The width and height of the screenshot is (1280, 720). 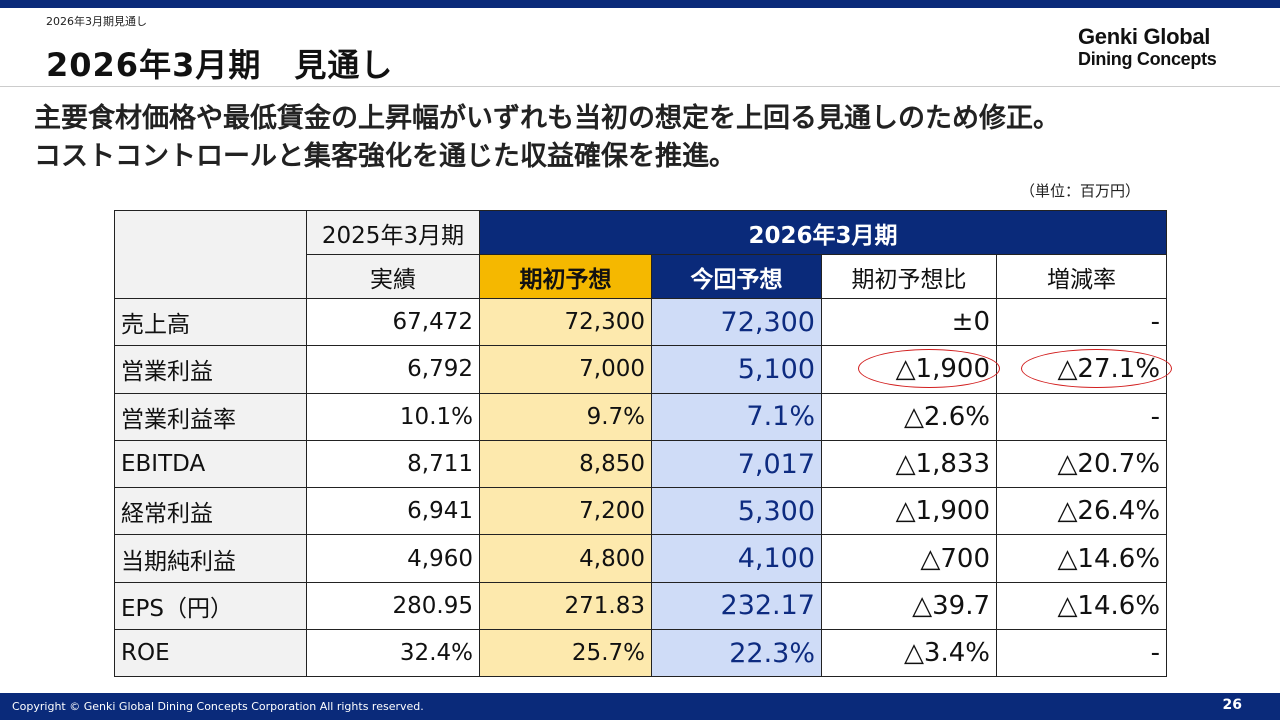 I want to click on cell-vs-initial: △1,833, so click(x=909, y=464).